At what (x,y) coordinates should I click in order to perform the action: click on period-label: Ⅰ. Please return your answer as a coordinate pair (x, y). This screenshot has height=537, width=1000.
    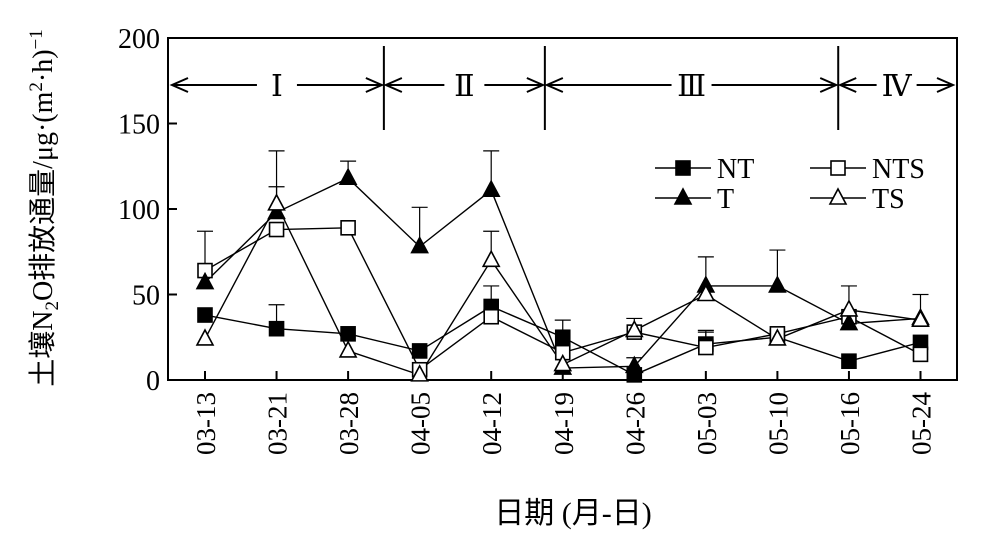
    Looking at the image, I should click on (277, 86).